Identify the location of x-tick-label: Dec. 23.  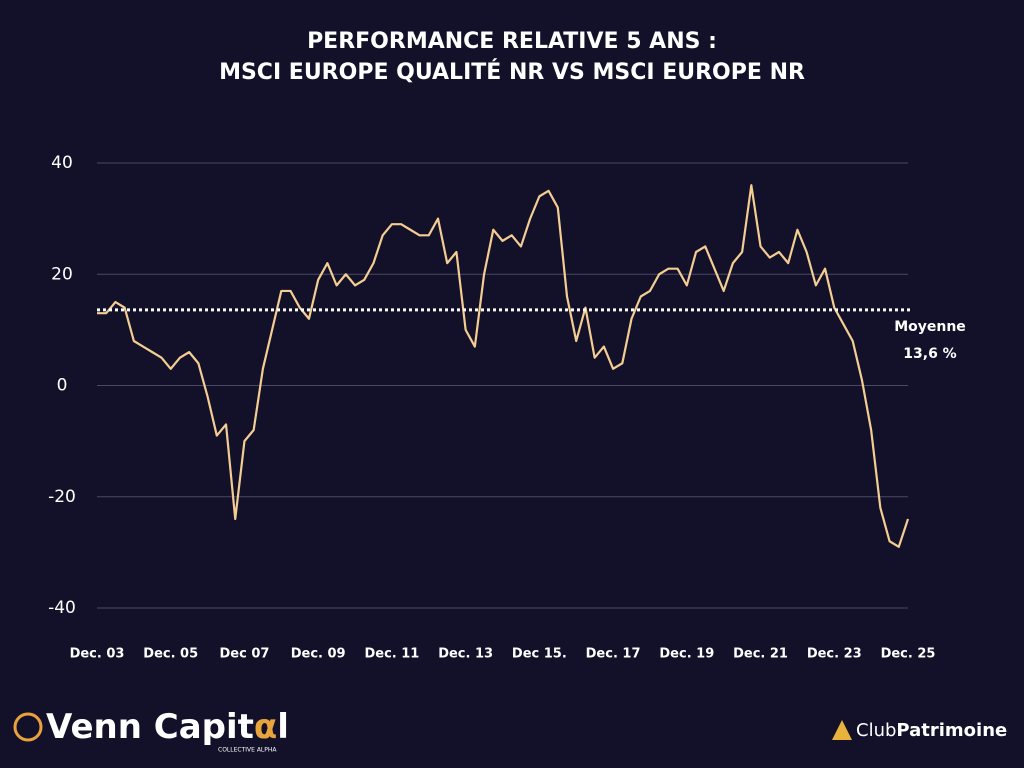
(834, 654).